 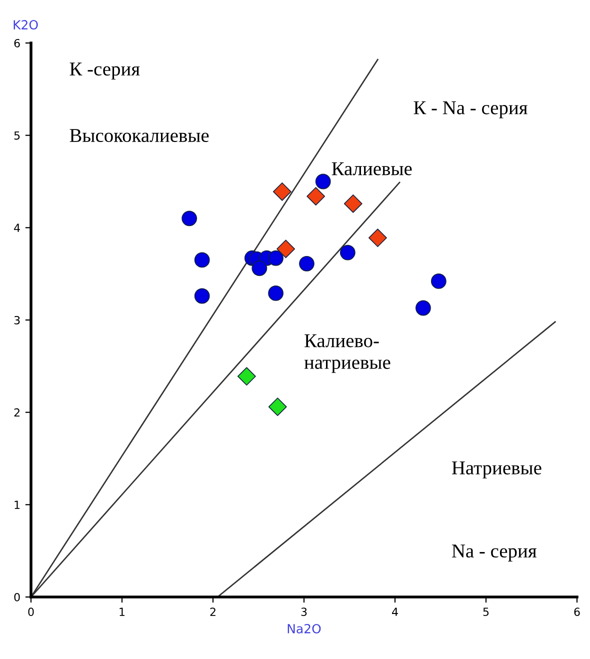 What do you see at coordinates (497, 470) in the screenshot?
I see `annotation: Натриевые` at bounding box center [497, 470].